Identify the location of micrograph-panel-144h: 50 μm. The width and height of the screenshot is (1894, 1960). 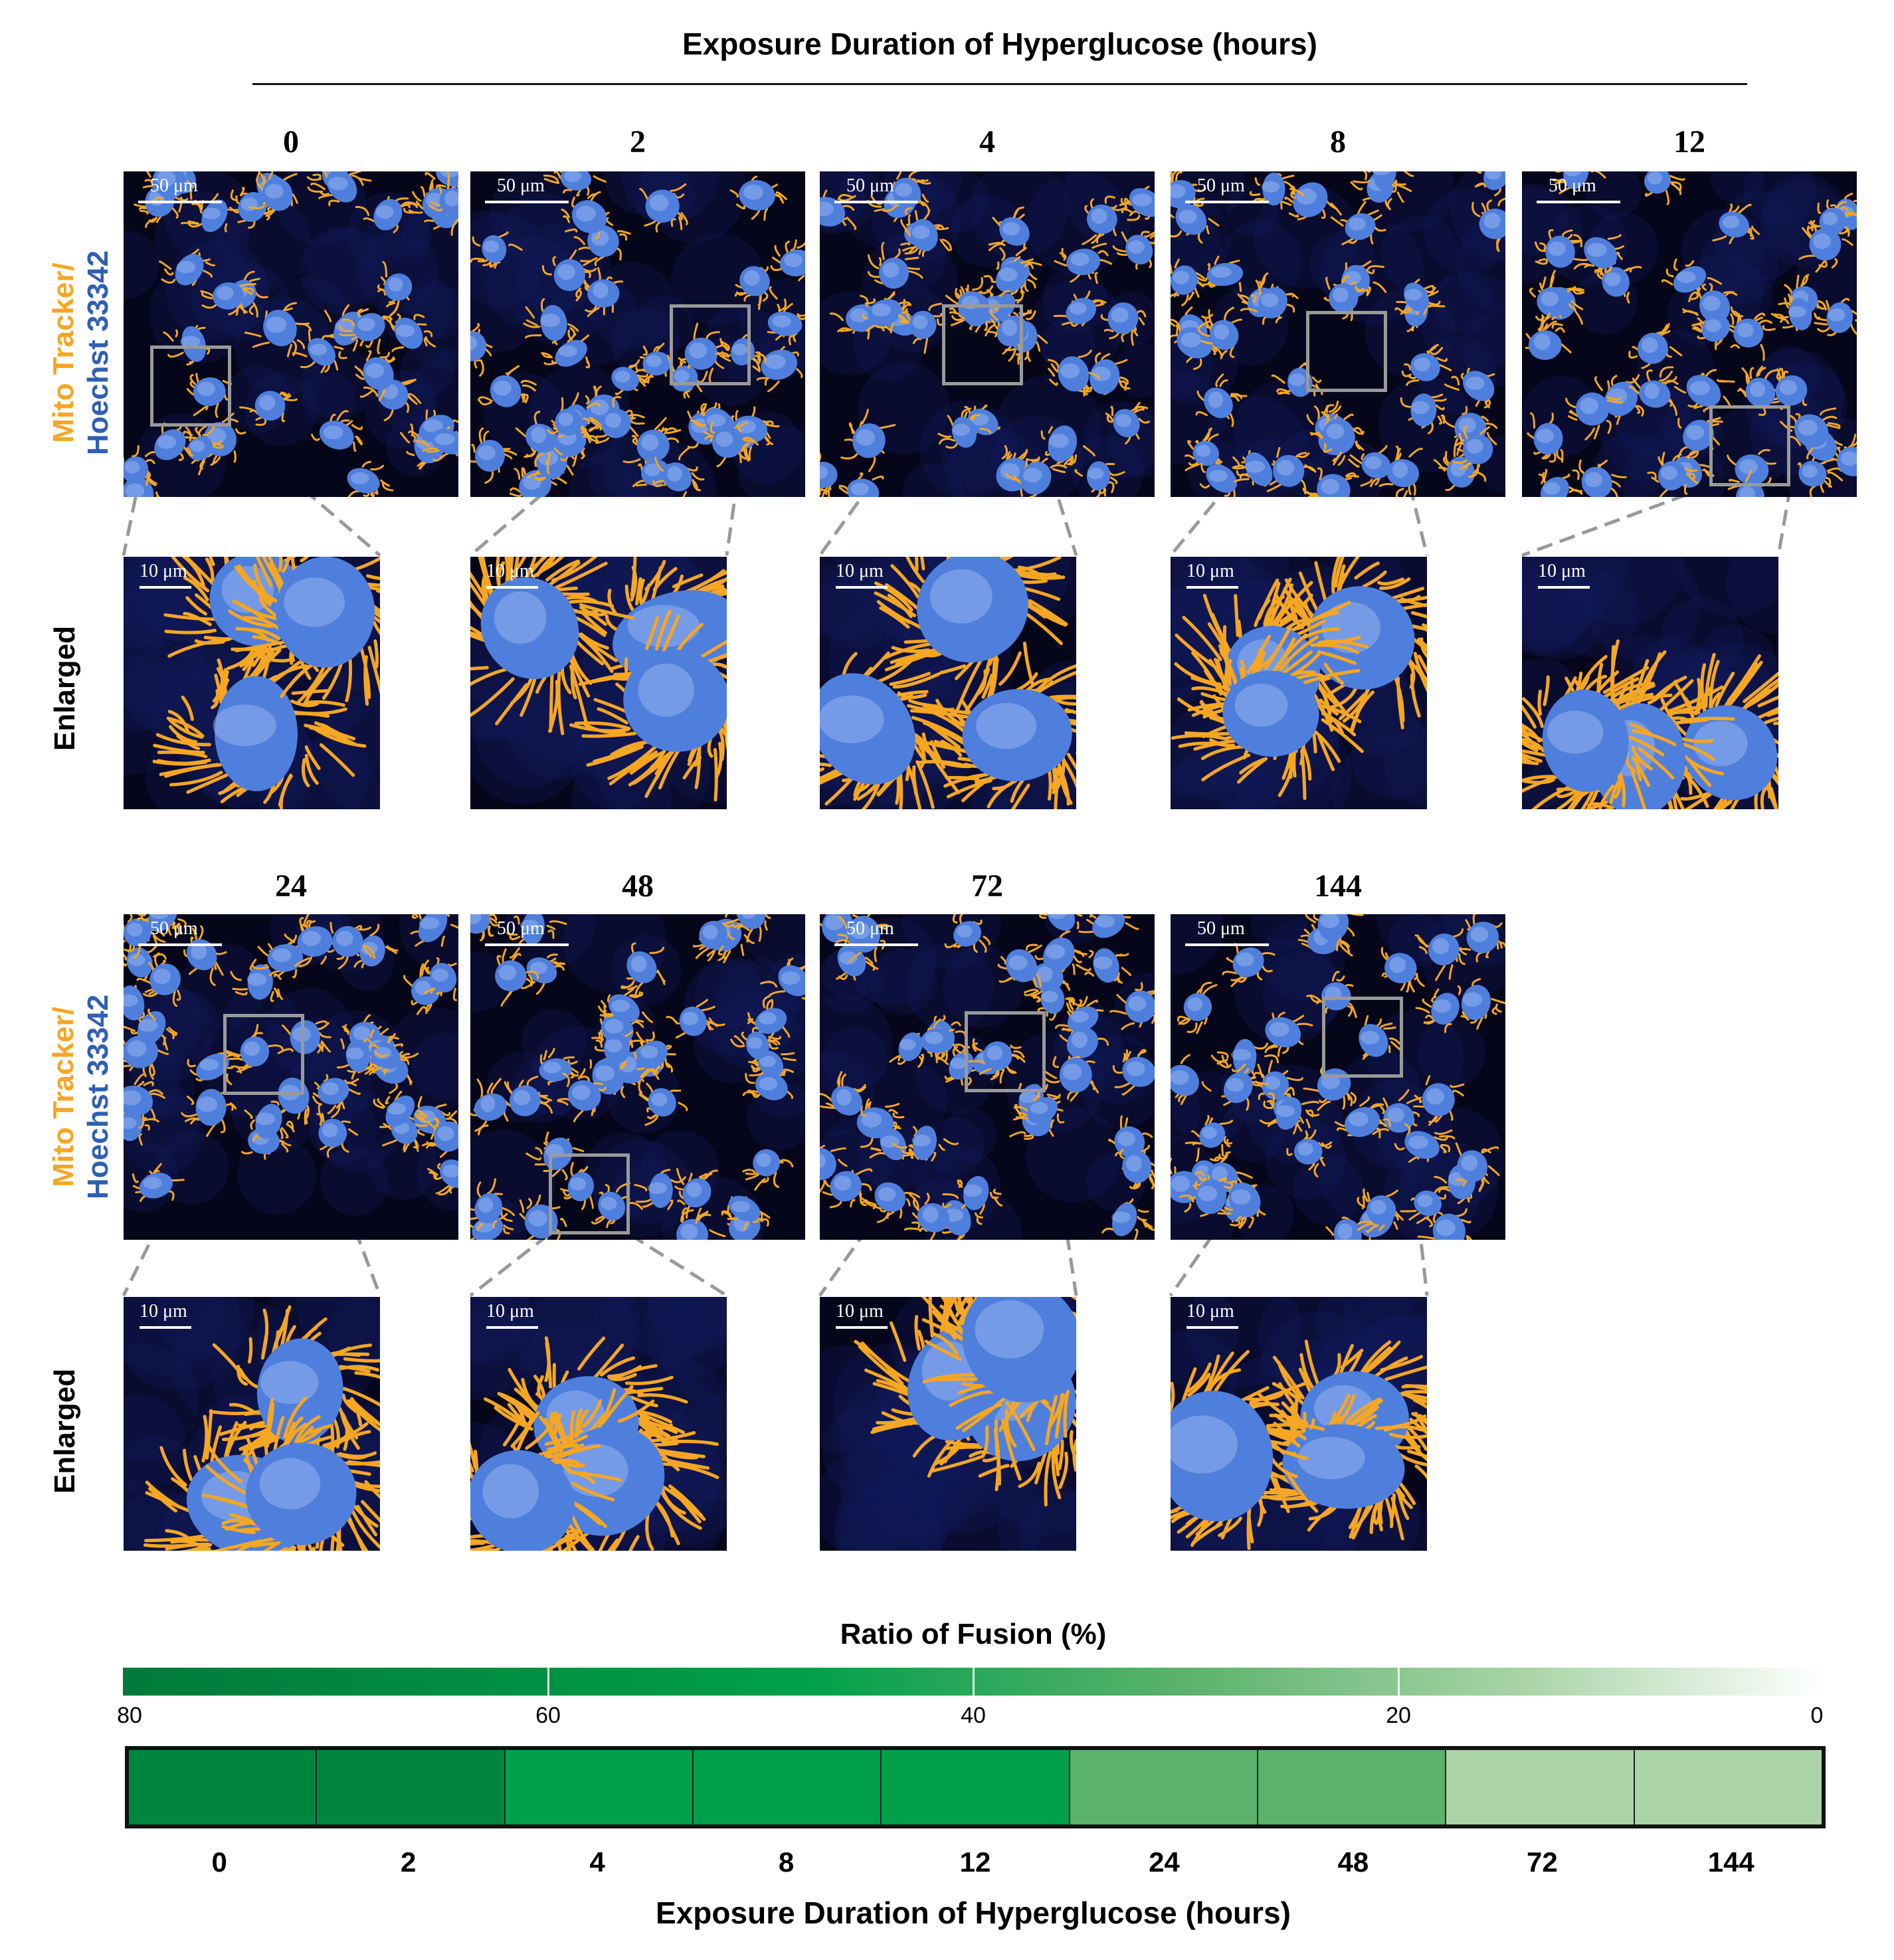
(1338, 1077).